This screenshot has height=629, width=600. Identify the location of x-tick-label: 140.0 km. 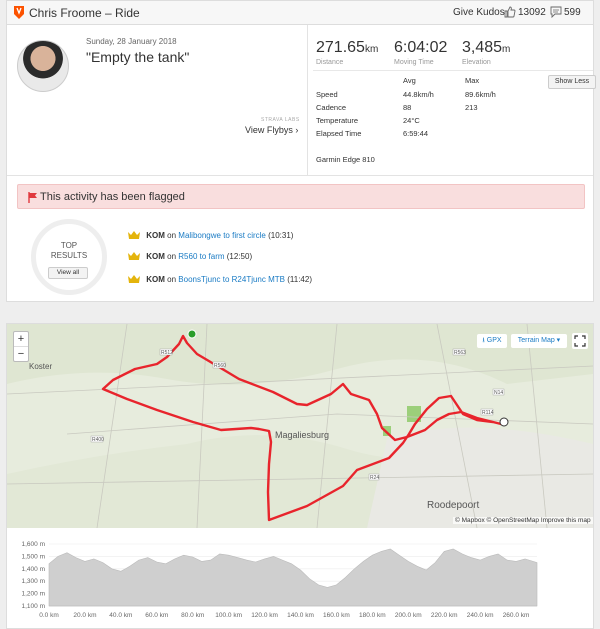
(300, 615).